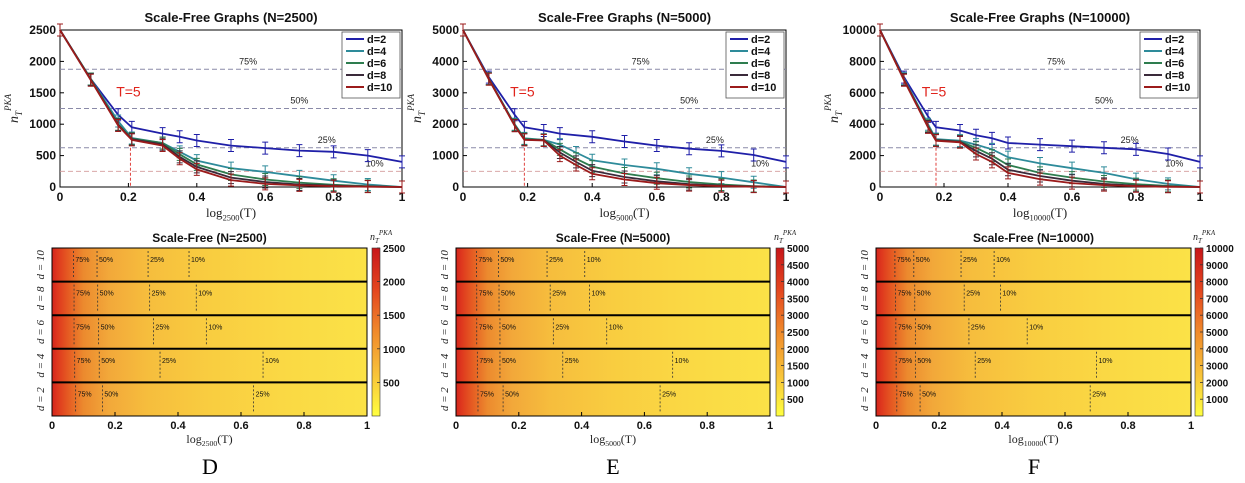  Describe the element at coordinates (46, 156) in the screenshot. I see `y-tick-label: 500` at that location.